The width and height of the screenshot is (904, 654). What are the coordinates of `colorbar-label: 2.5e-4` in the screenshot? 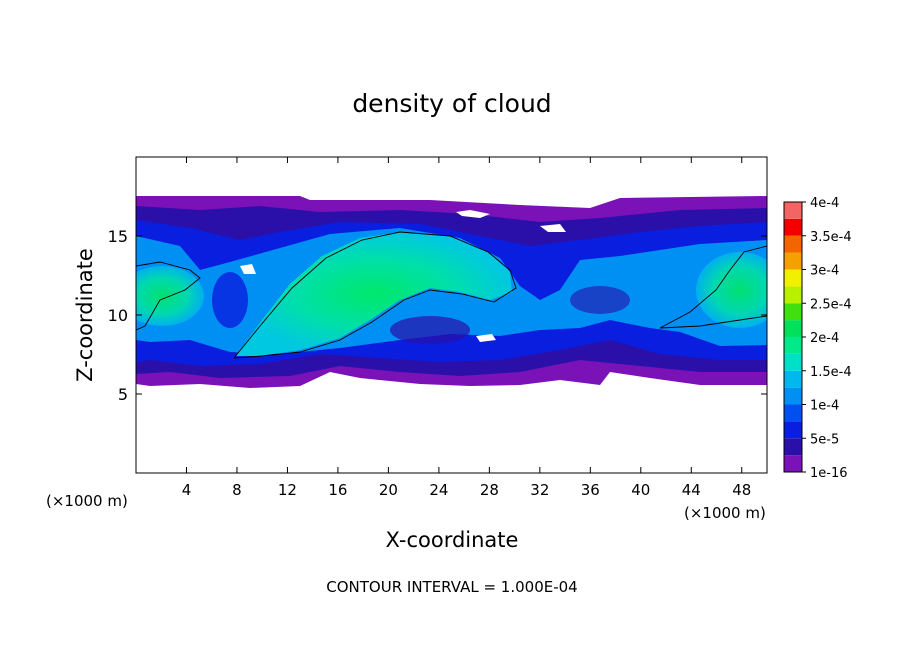 It's located at (831, 304).